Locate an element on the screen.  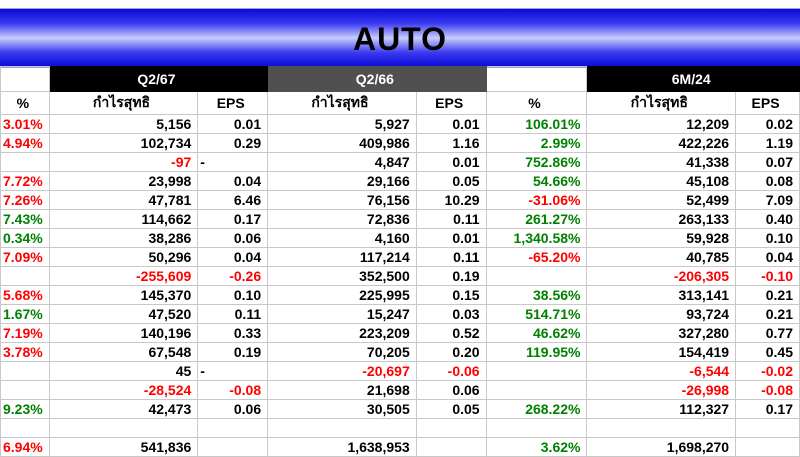
cell-q266-profit: 15,247 is located at coordinates (342, 314).